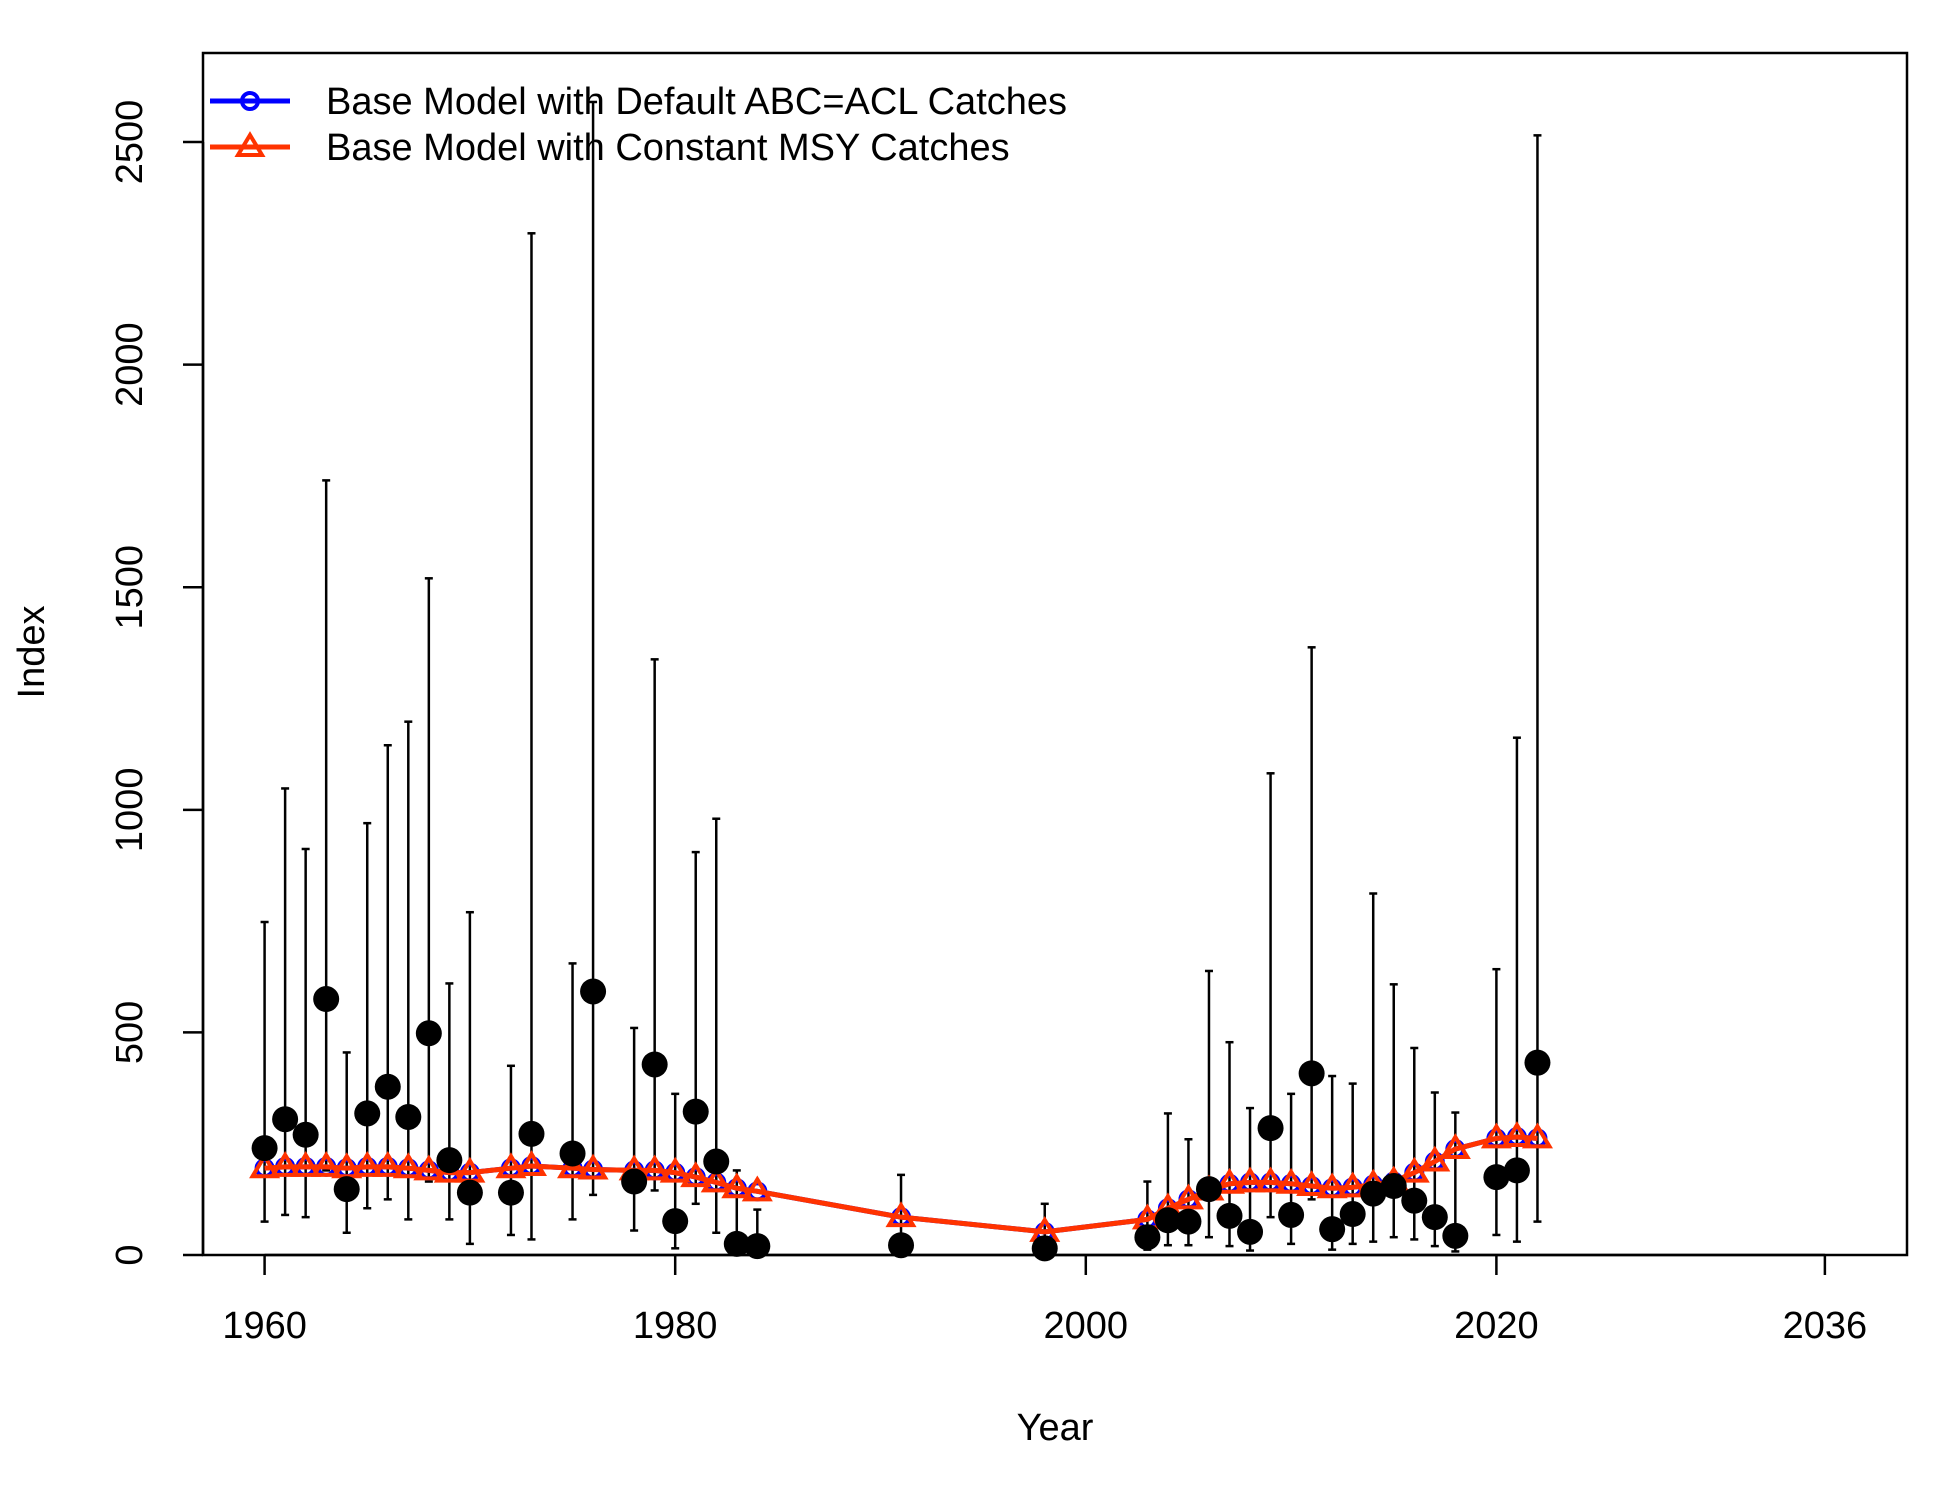  What do you see at coordinates (250, 144) in the screenshot?
I see `legend-marker-constant-msy` at bounding box center [250, 144].